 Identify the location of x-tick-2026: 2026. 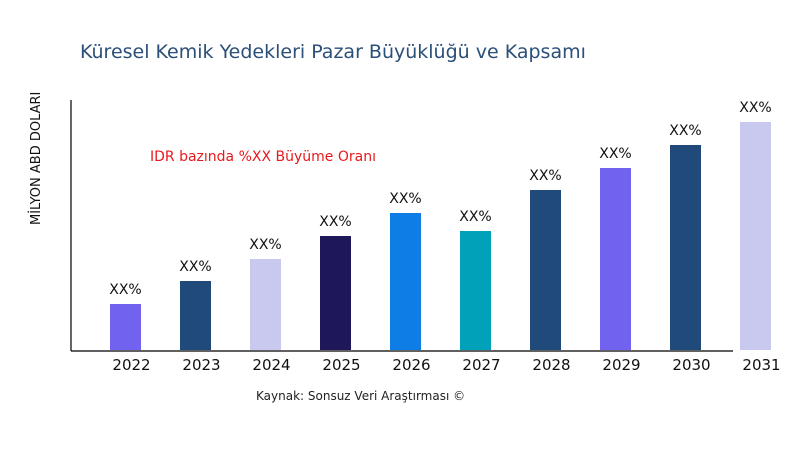
(411, 365).